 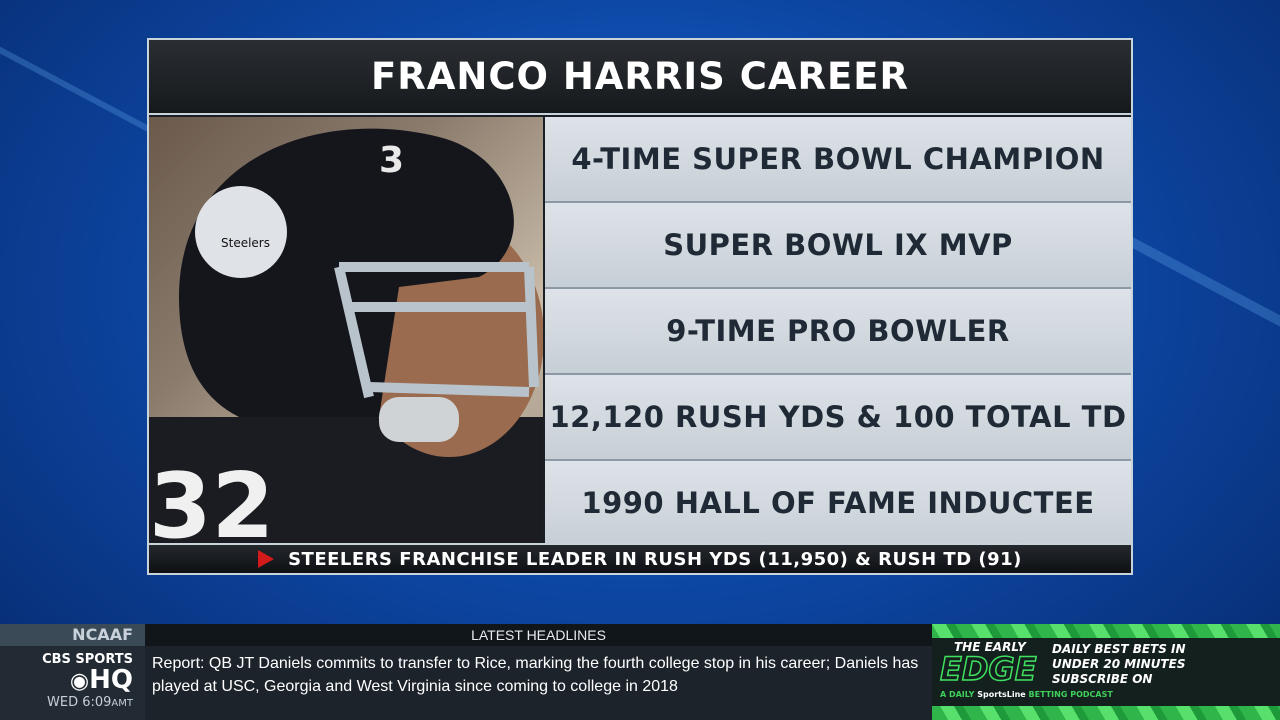 I want to click on card-title: FRANCO HARRIS CAREER, so click(x=640, y=77).